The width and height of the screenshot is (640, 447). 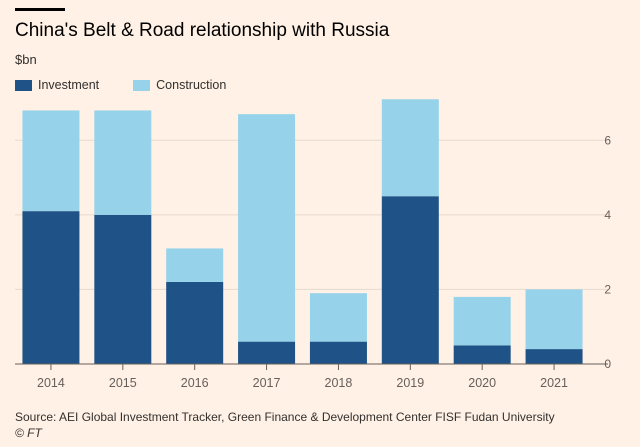 I want to click on chart-legend: Investment Construction, so click(x=137, y=85).